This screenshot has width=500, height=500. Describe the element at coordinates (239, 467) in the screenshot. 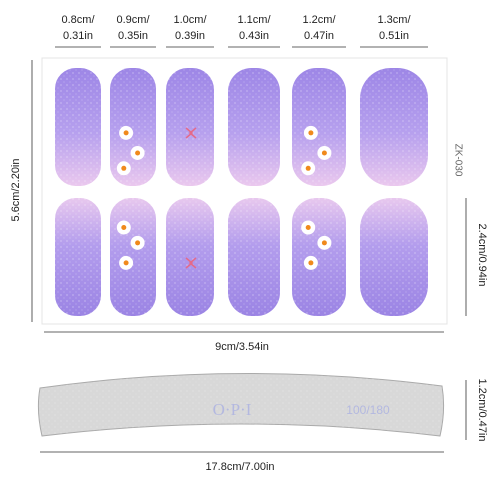

I see `file-width: 17.8cm/7.00in` at that location.